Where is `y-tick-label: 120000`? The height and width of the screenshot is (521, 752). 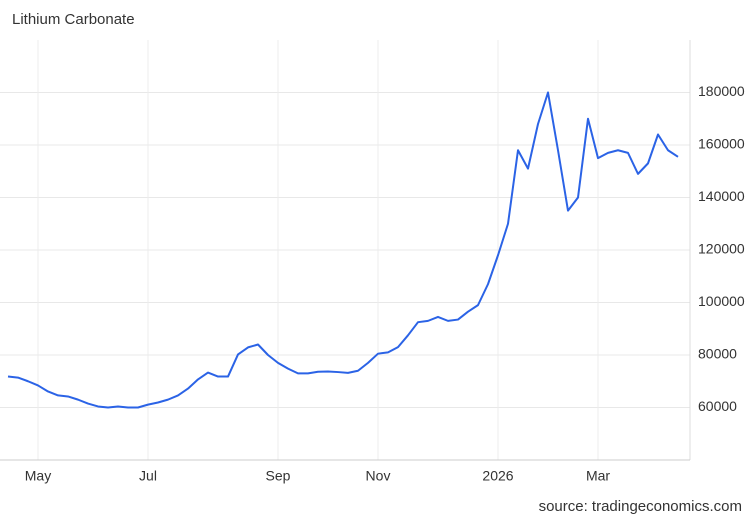 y-tick-label: 120000 is located at coordinates (721, 249).